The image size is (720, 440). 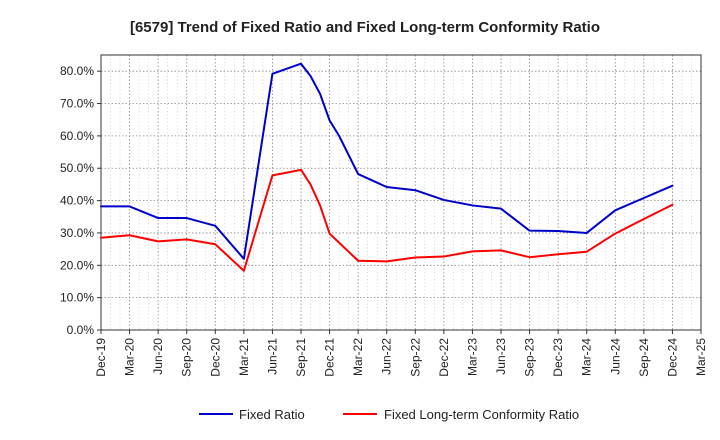 I want to click on x-tick-label: Jun-21, so click(x=272, y=356).